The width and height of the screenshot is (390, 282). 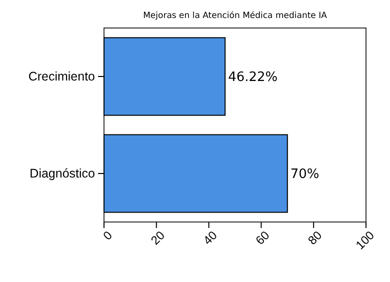 What do you see at coordinates (253, 78) in the screenshot?
I see `data-label: 46.22%` at bounding box center [253, 78].